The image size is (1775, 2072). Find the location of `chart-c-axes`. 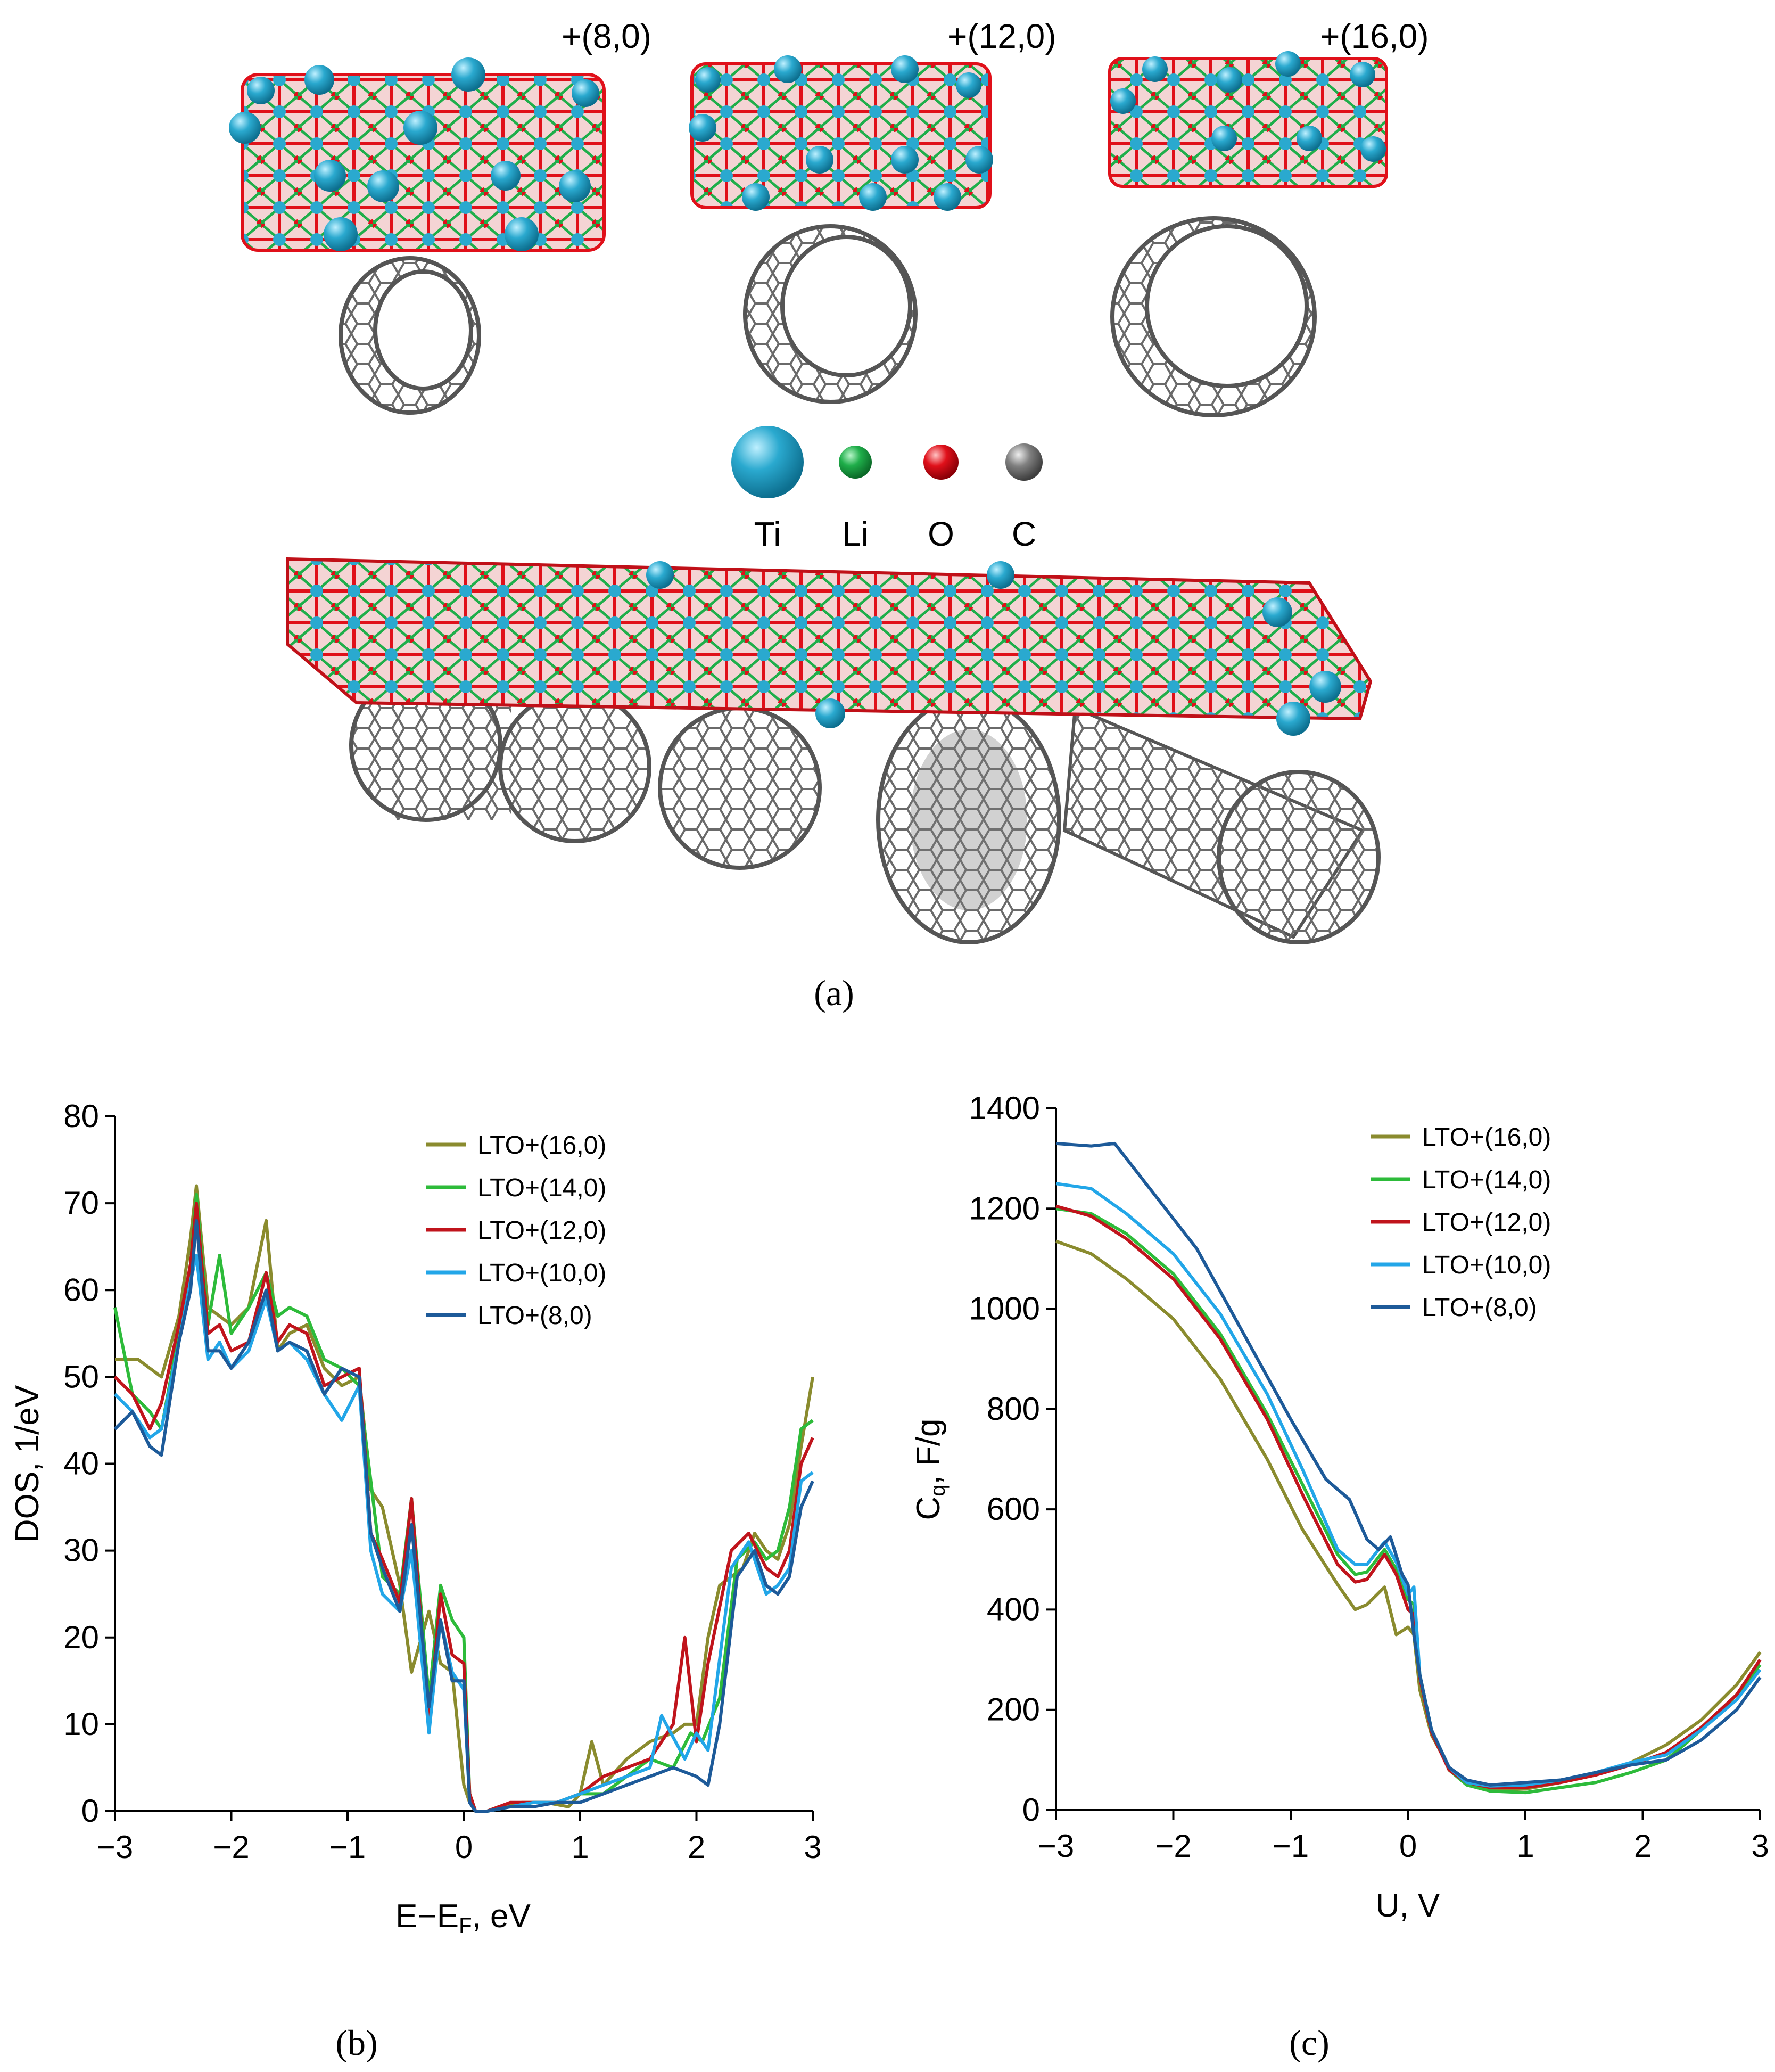

chart-c-axes is located at coordinates (1407, 1459).